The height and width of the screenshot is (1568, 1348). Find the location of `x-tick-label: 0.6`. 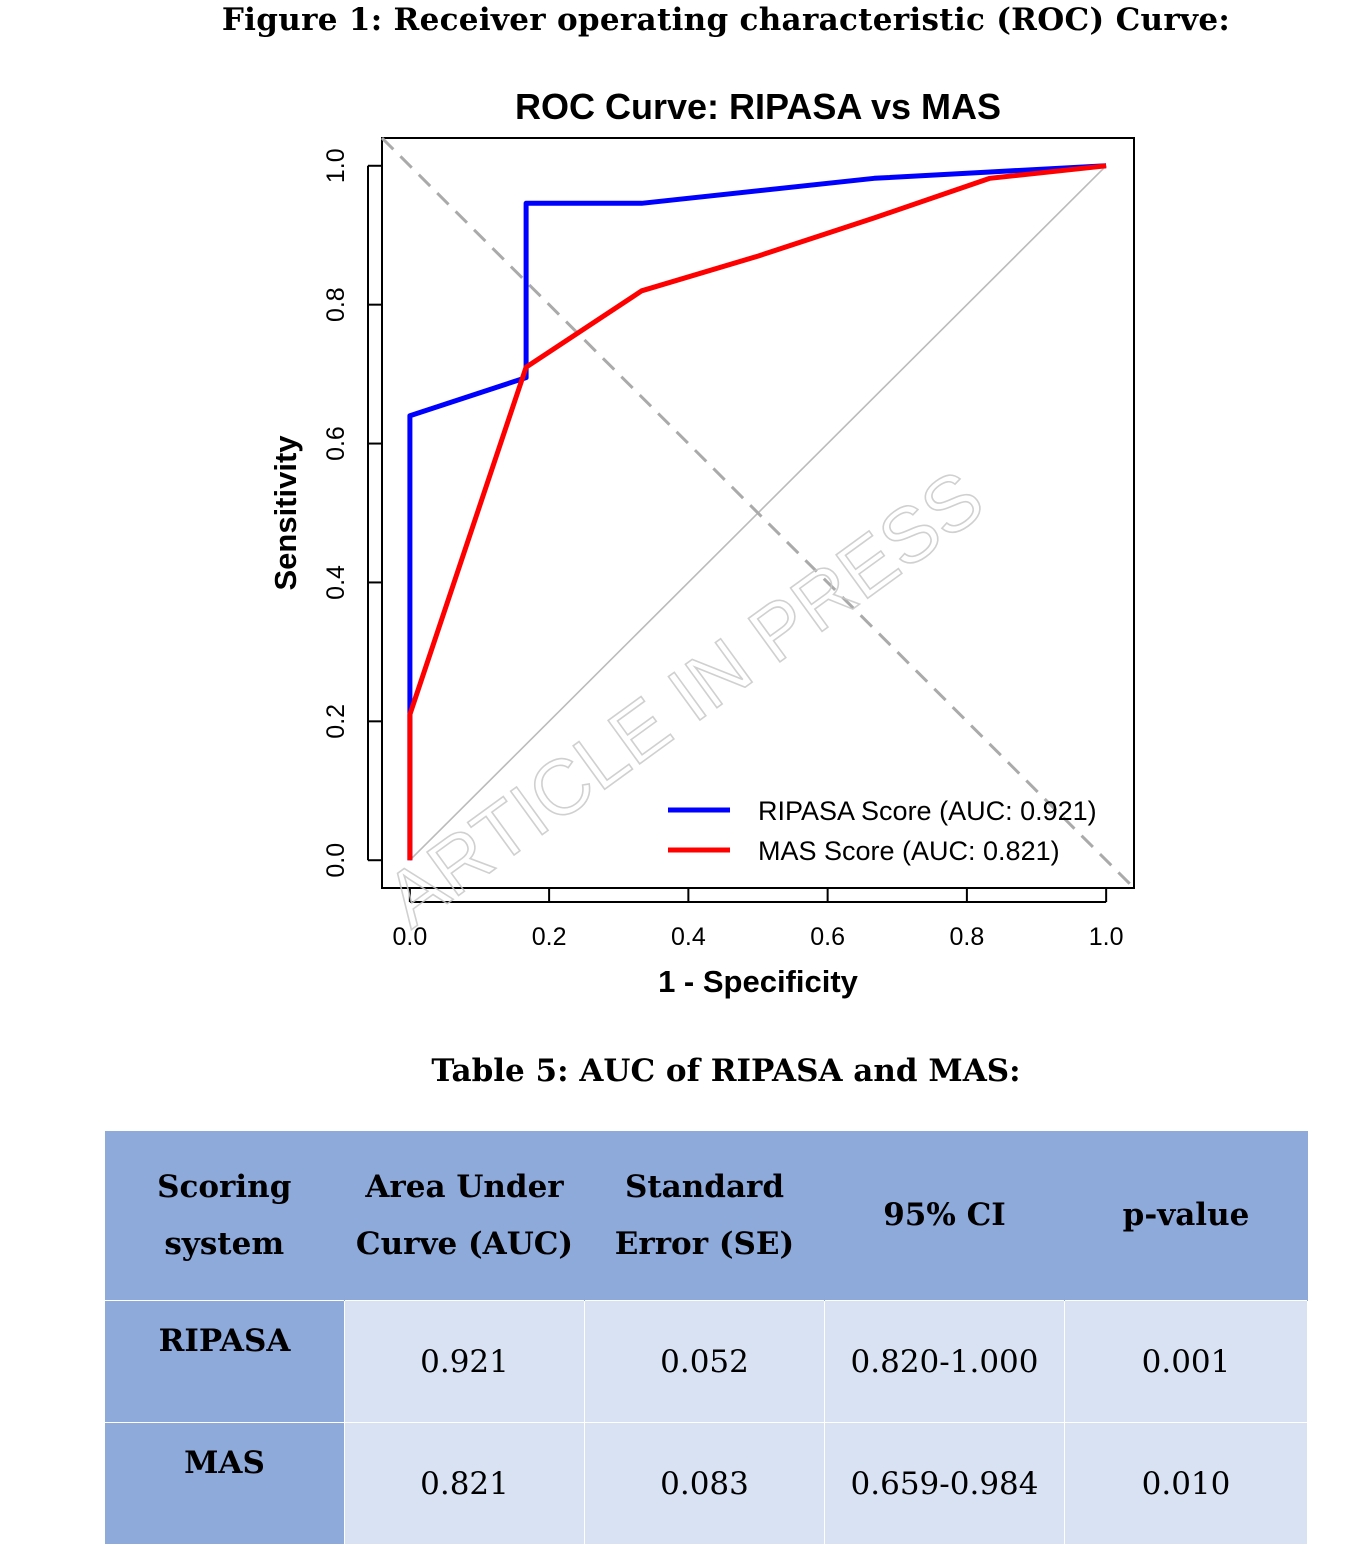

x-tick-label: 0.6 is located at coordinates (827, 937).